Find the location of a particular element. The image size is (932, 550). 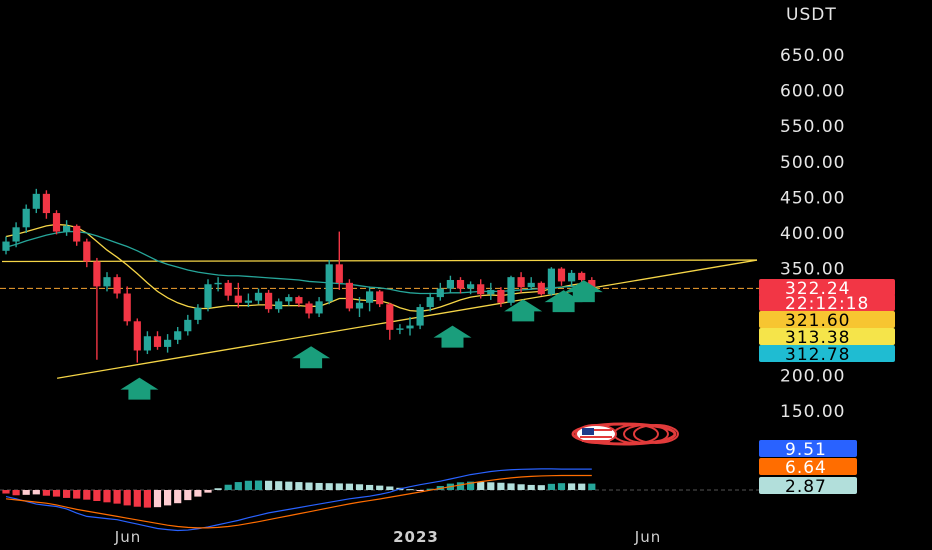

price-badge: 313.38 is located at coordinates (827, 338).